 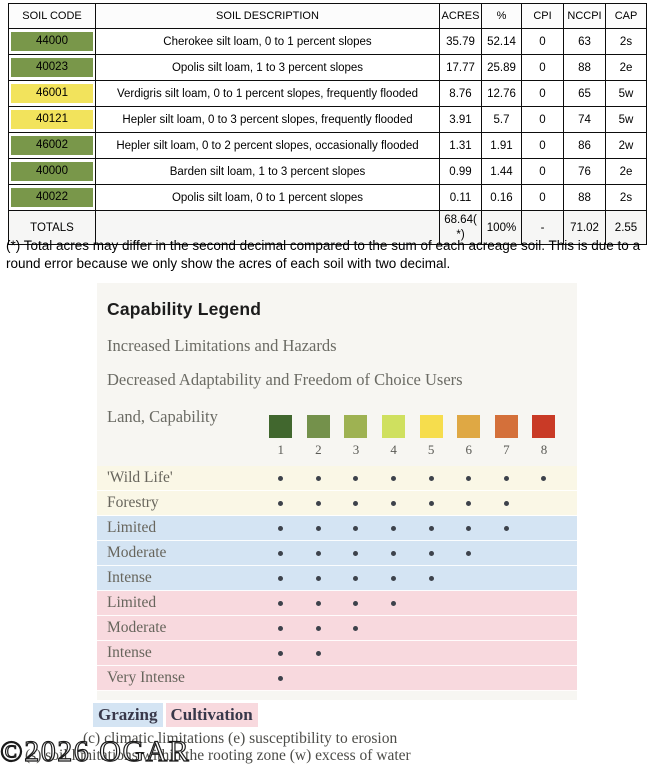 What do you see at coordinates (327, 227) in the screenshot?
I see `soil-table-totals-row: TOTALS 68.64( *) 100% -71.02 2.55` at bounding box center [327, 227].